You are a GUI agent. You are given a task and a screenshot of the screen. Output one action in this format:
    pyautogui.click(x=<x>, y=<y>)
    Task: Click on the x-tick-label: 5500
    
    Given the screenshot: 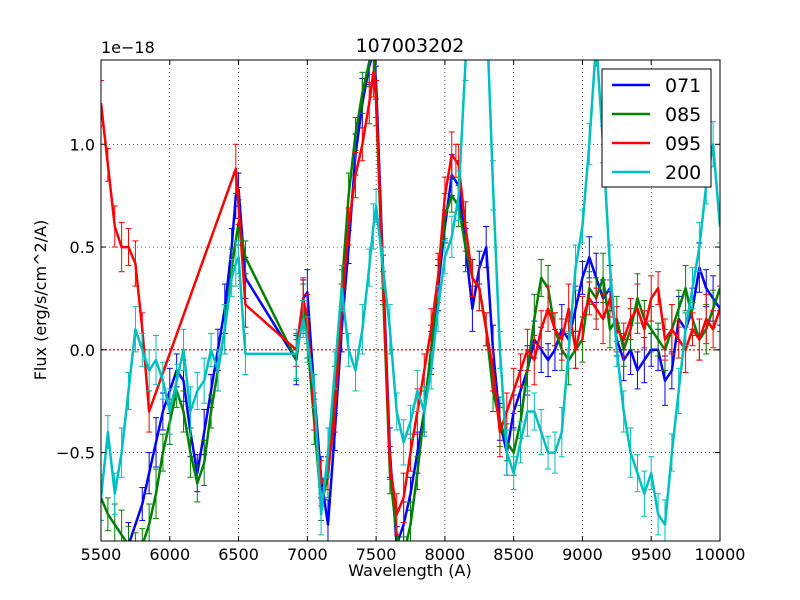 What is the action you would take?
    pyautogui.click(x=101, y=554)
    